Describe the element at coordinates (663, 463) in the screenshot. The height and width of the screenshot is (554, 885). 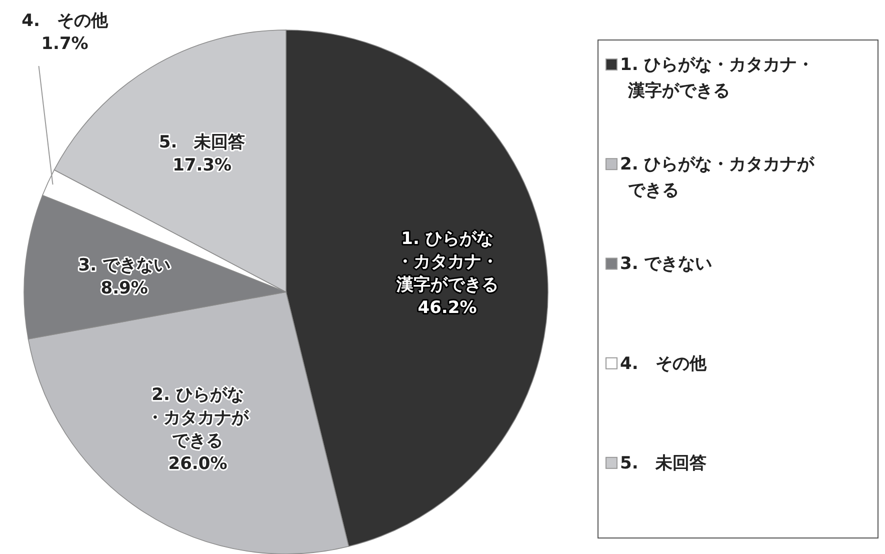
I see `legend-label: 5. 未回答` at that location.